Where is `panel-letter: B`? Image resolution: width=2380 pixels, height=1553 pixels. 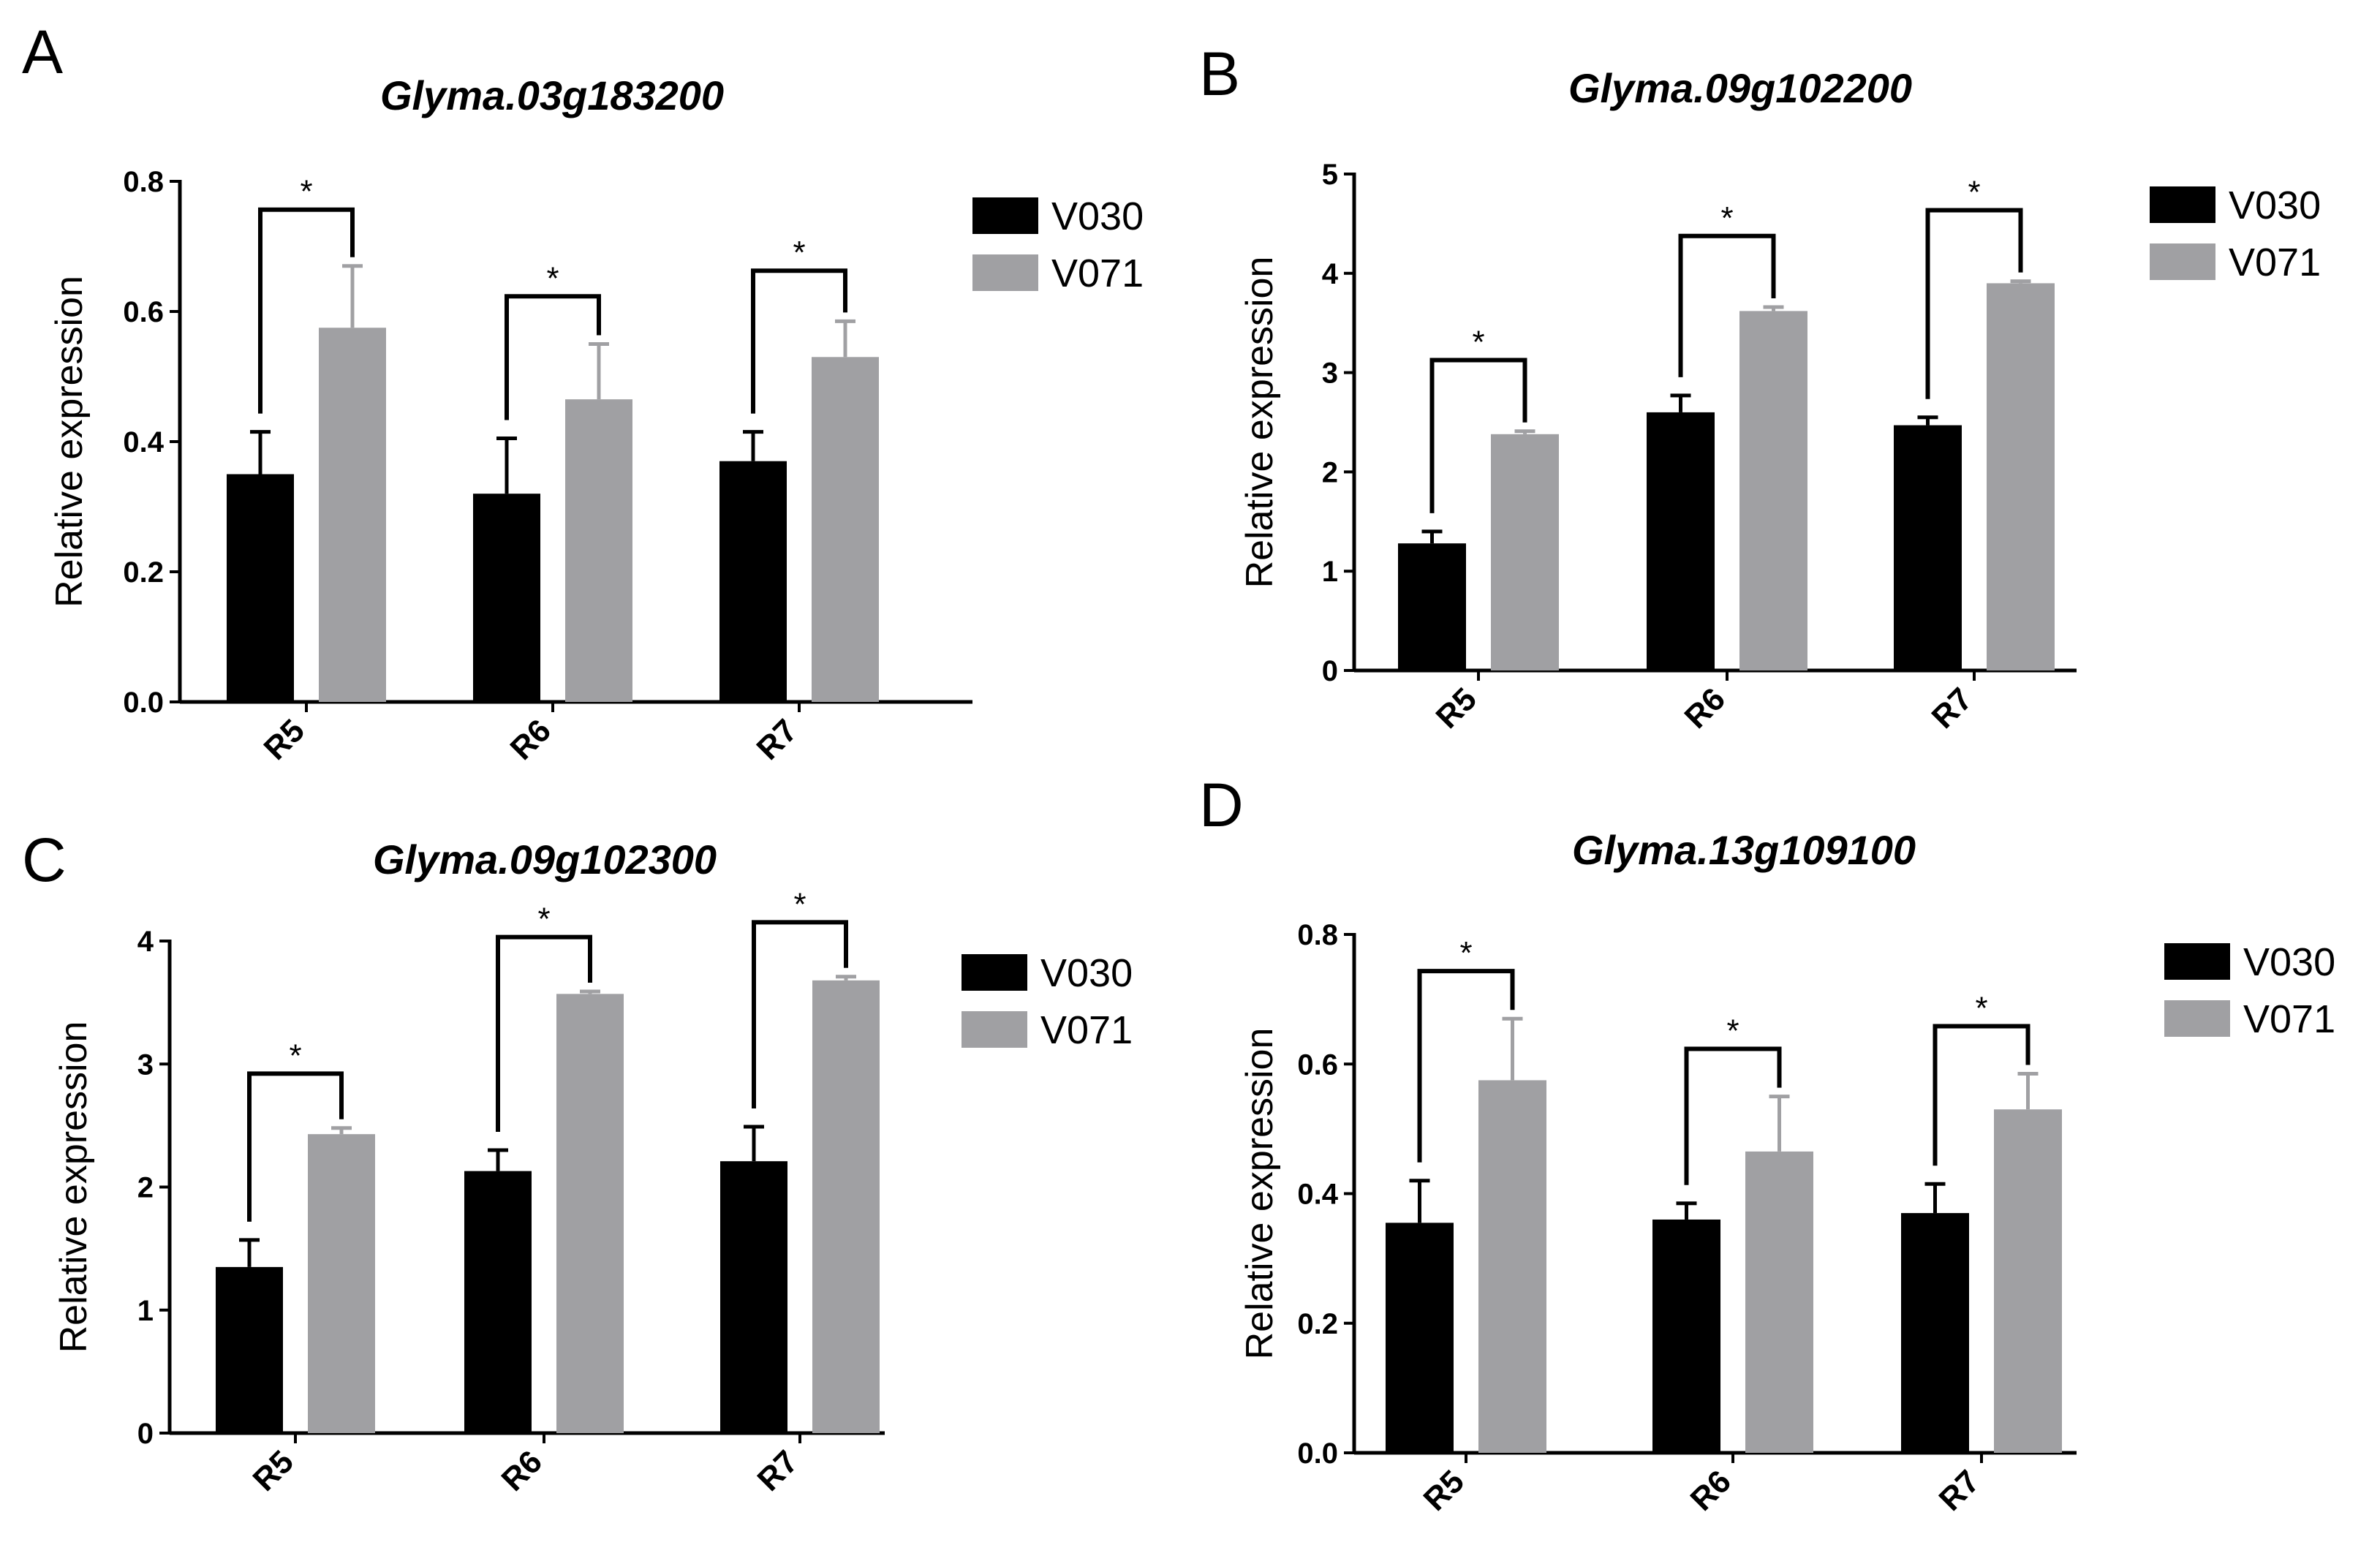 panel-letter: B is located at coordinates (1219, 73).